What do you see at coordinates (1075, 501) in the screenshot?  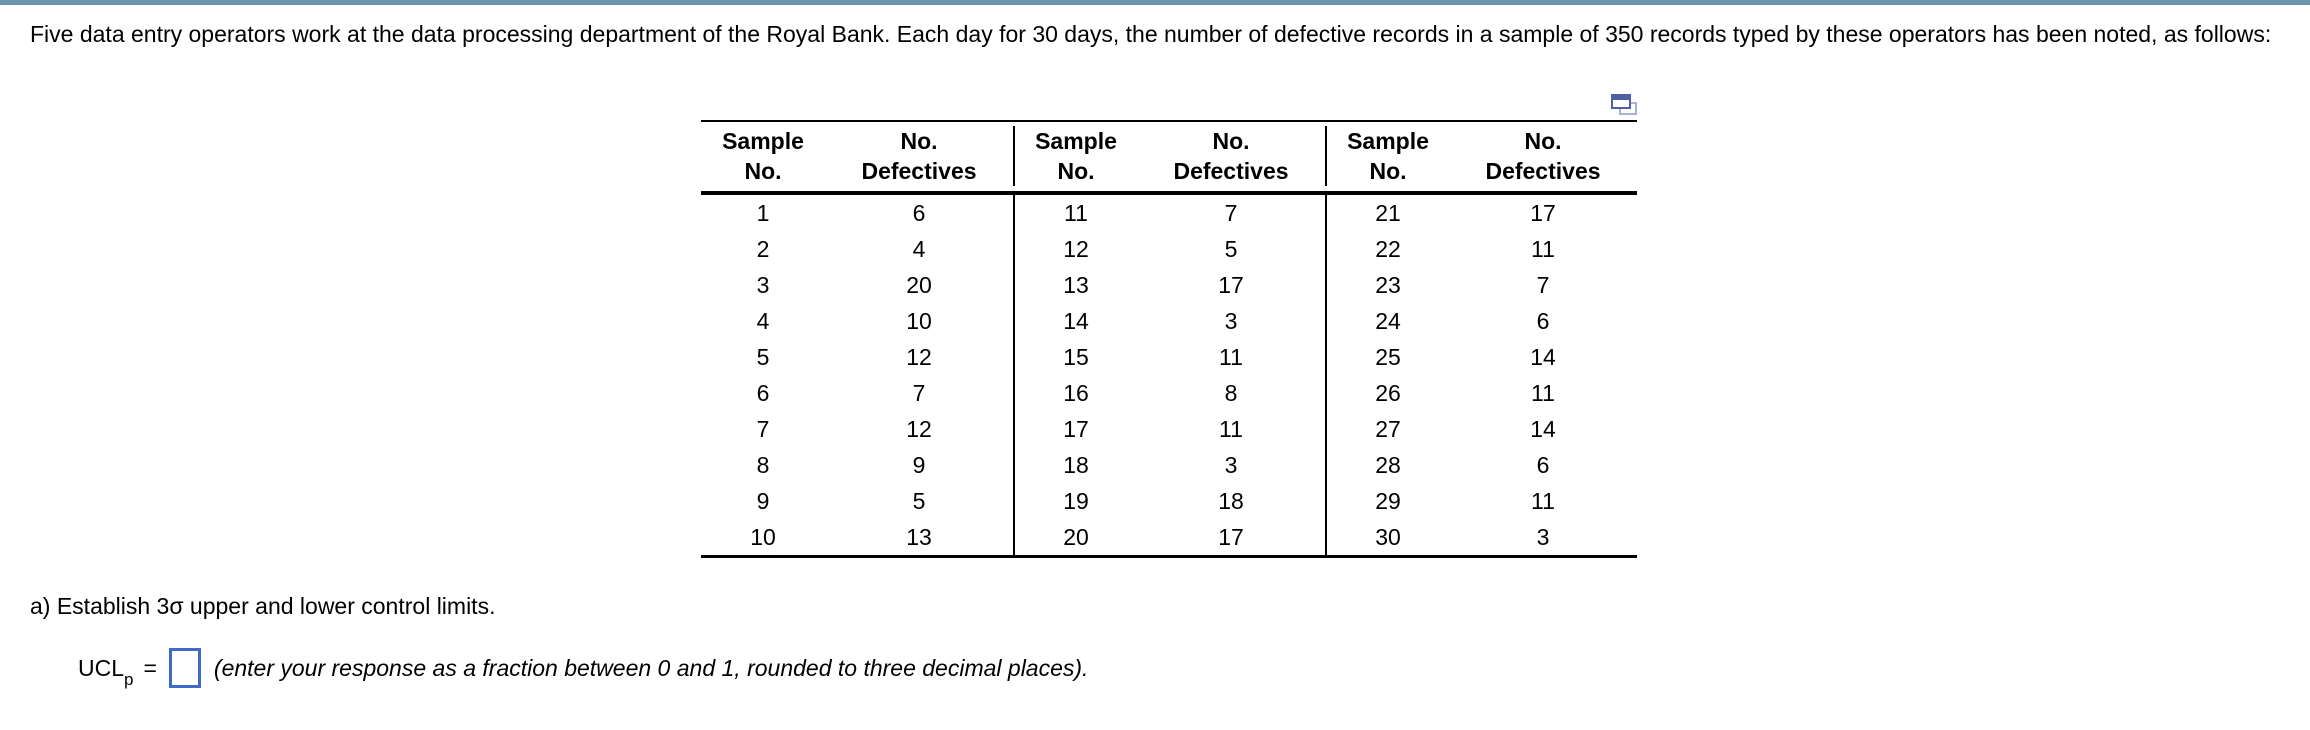 I see `table-cell: 19` at bounding box center [1075, 501].